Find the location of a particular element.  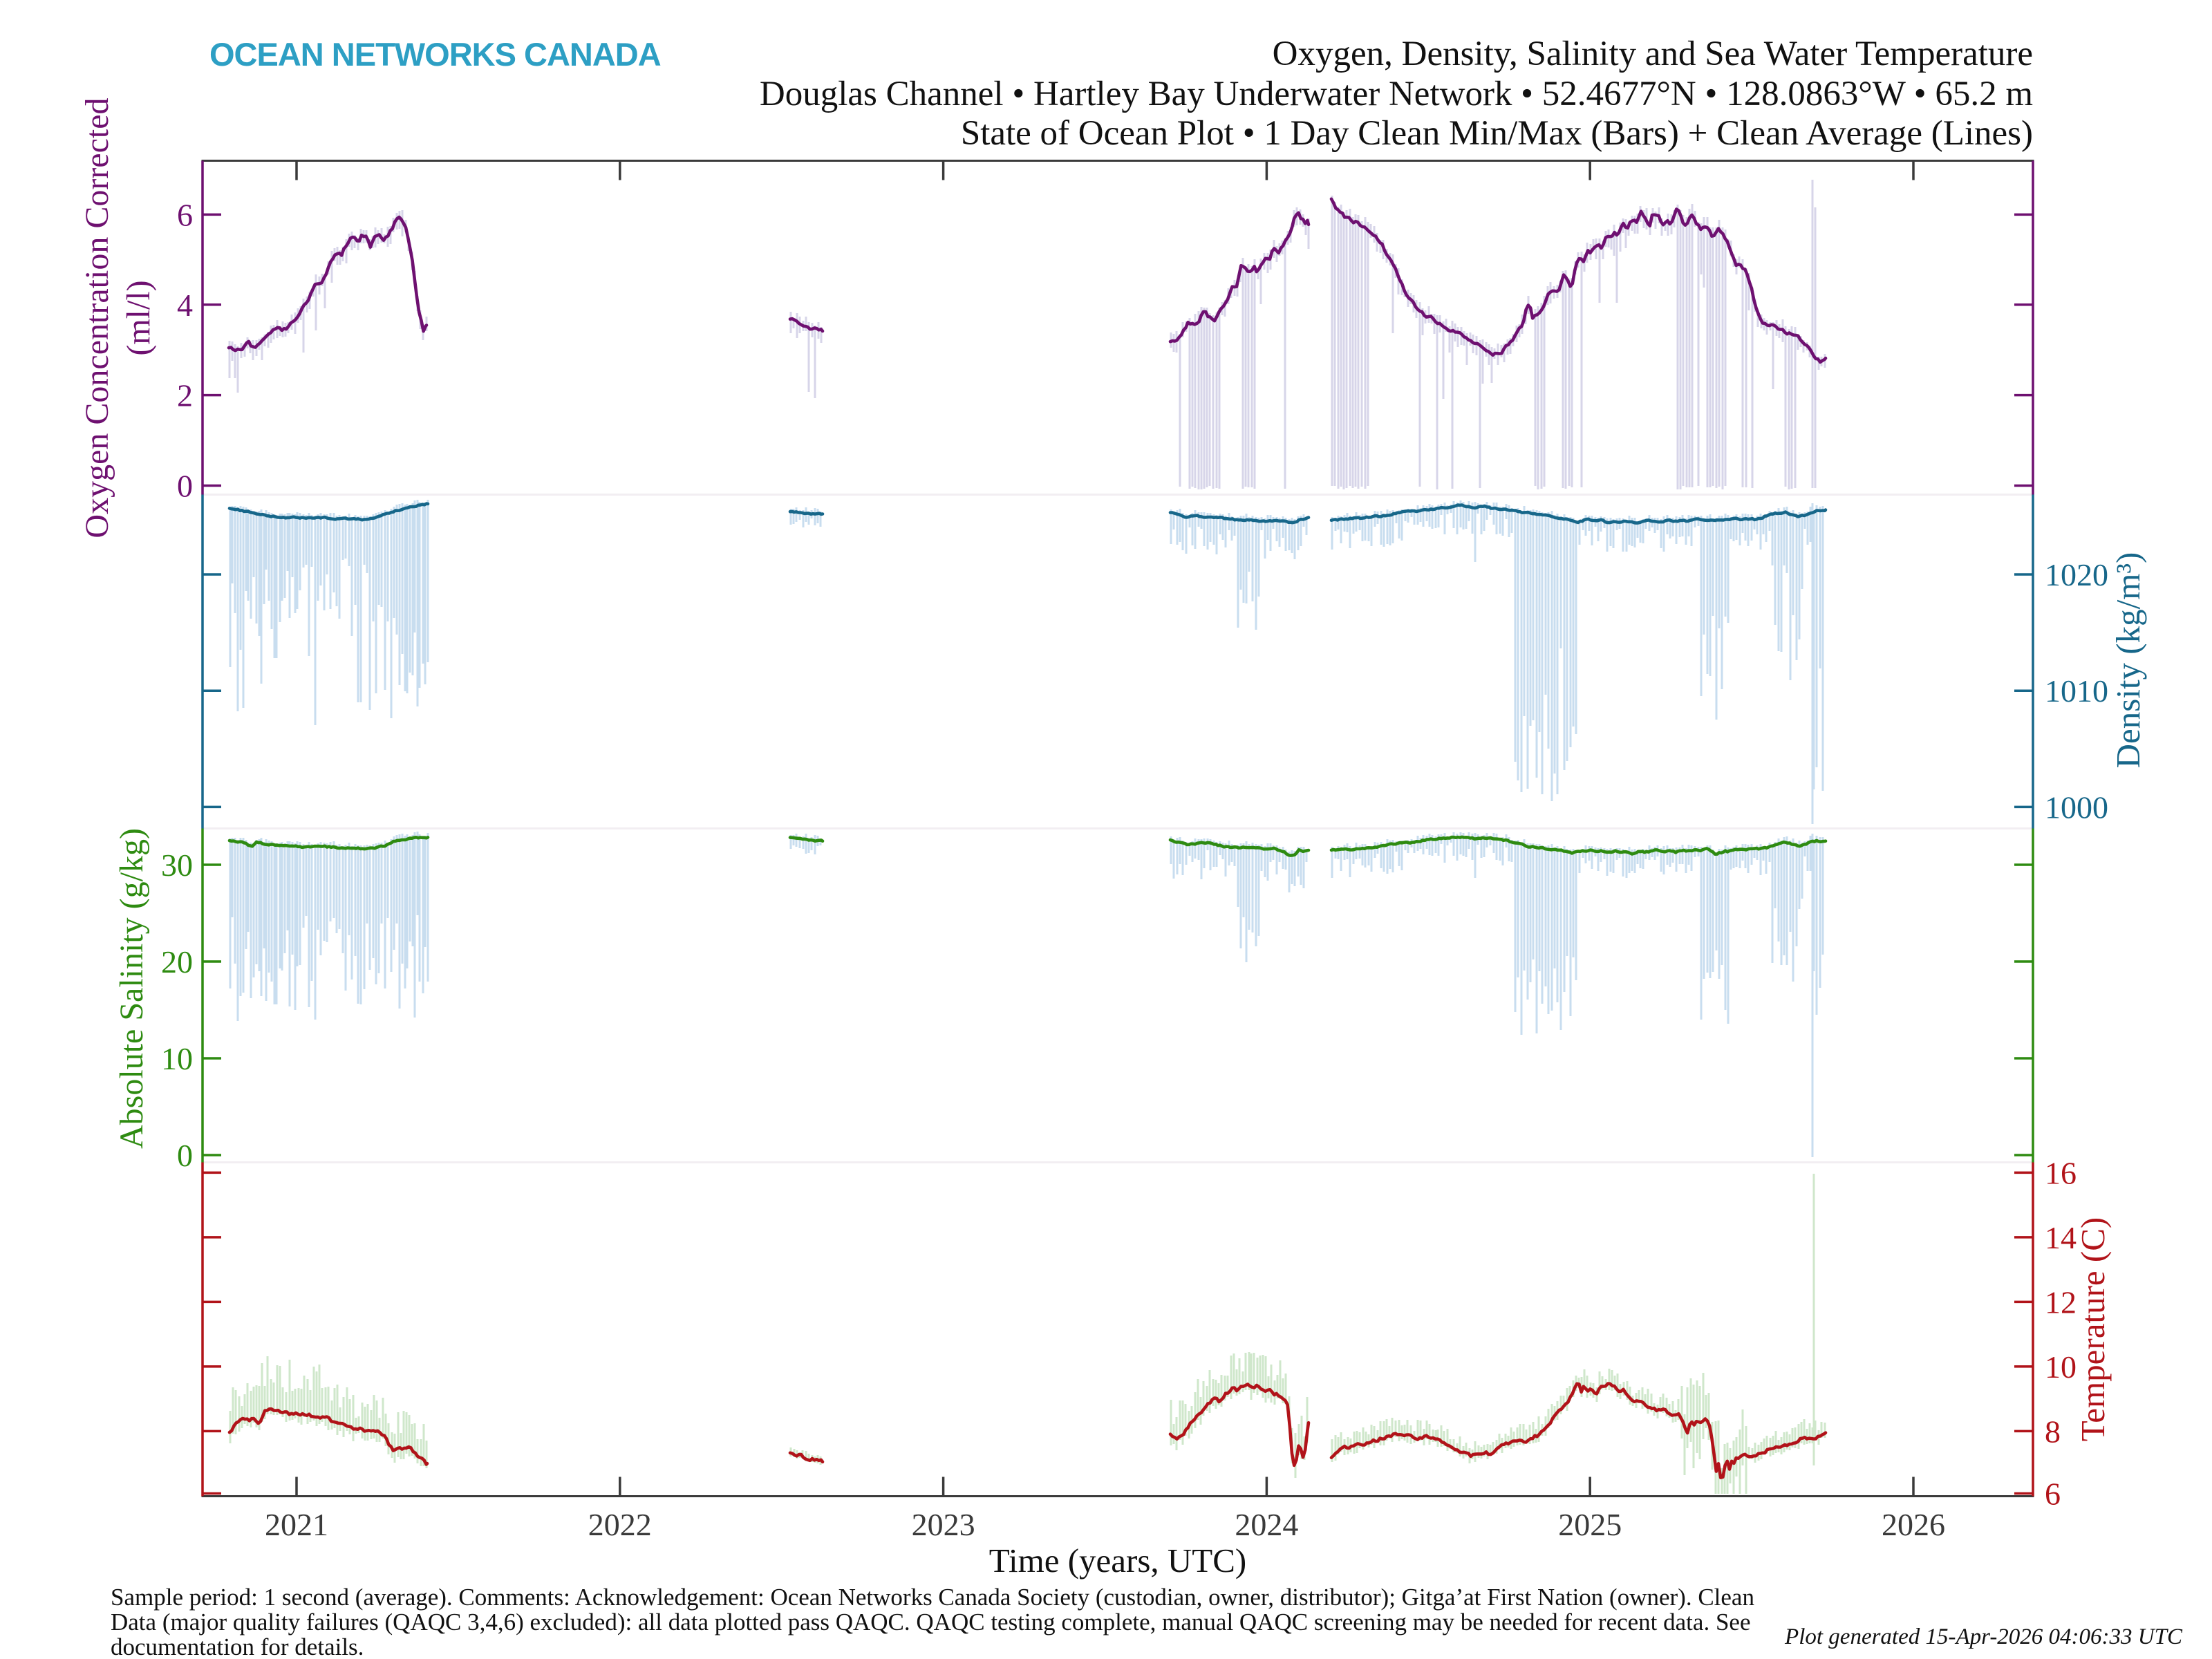

svg-text: 12 is located at coordinates (2061, 1302).